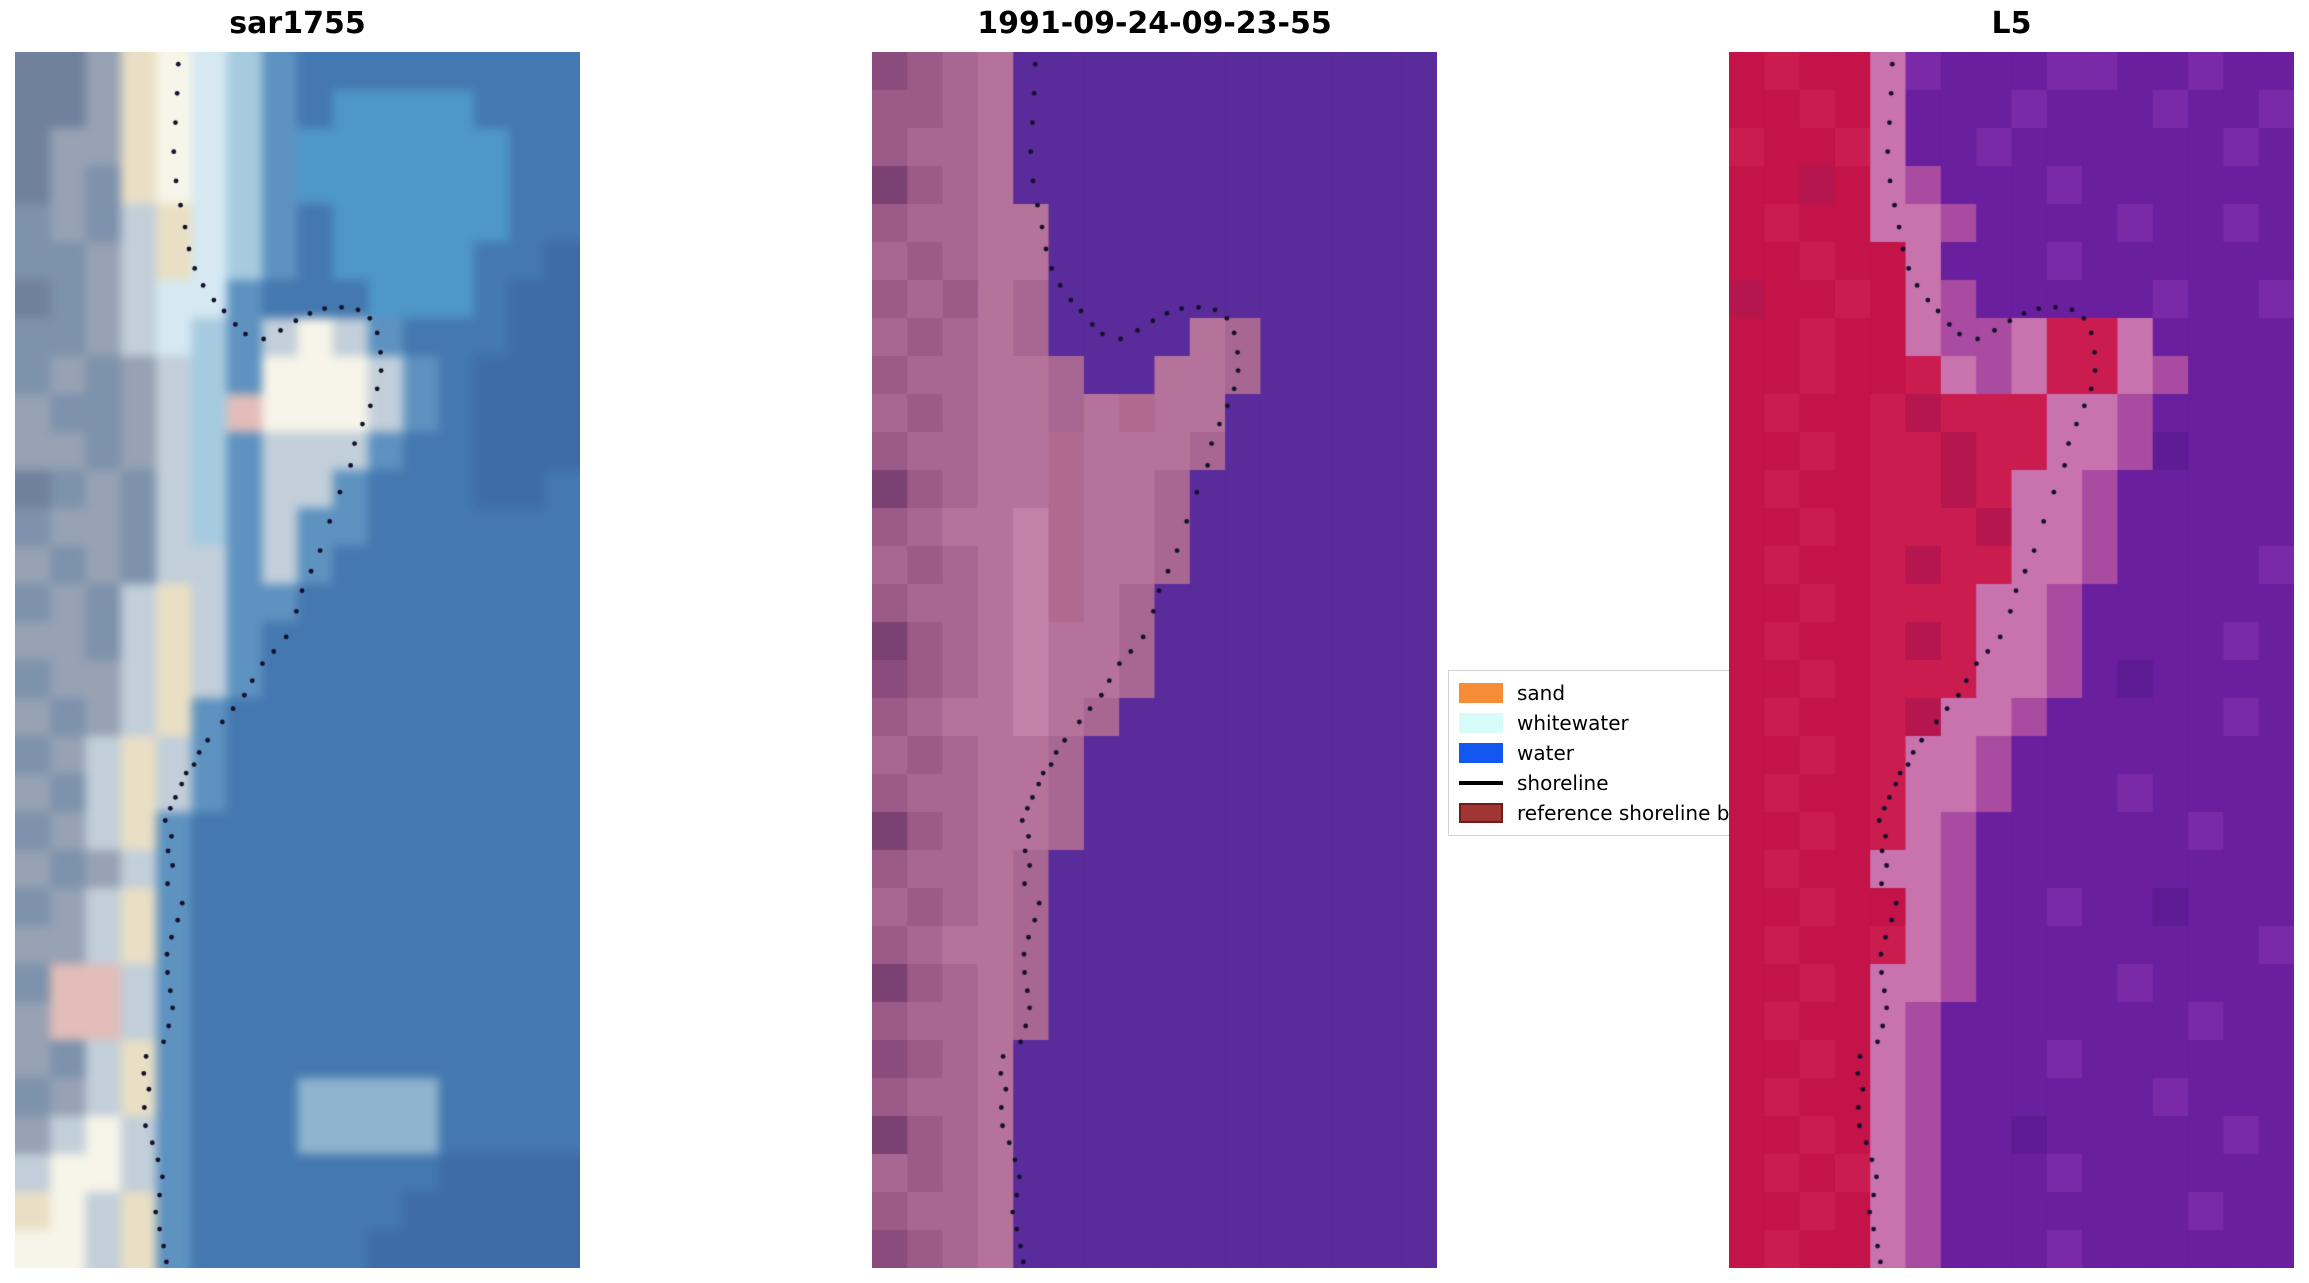  I want to click on legend-label: water, so click(1545, 753).